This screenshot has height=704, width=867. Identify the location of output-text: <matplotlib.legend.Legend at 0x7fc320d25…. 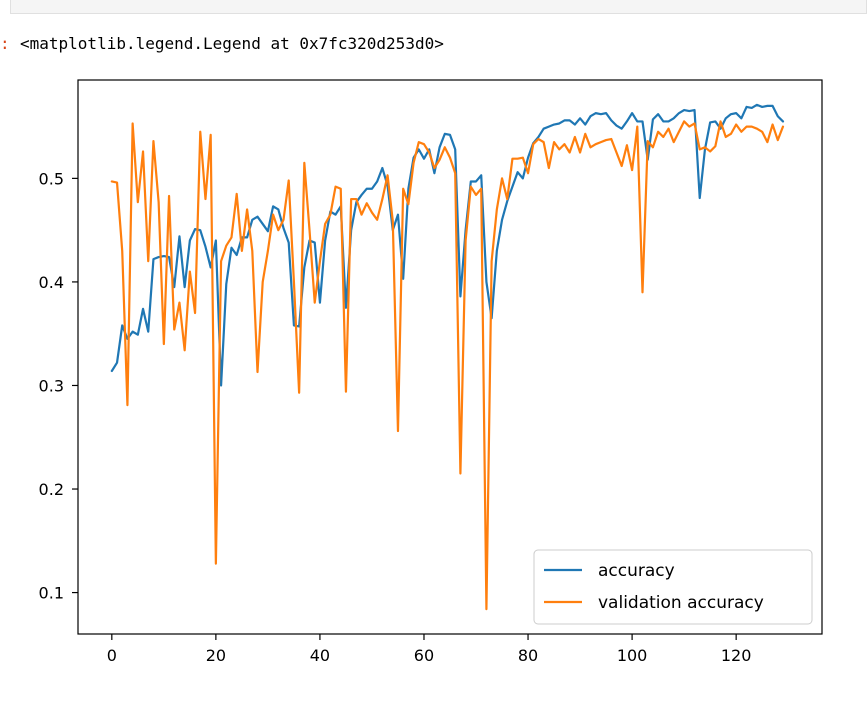
(232, 43).